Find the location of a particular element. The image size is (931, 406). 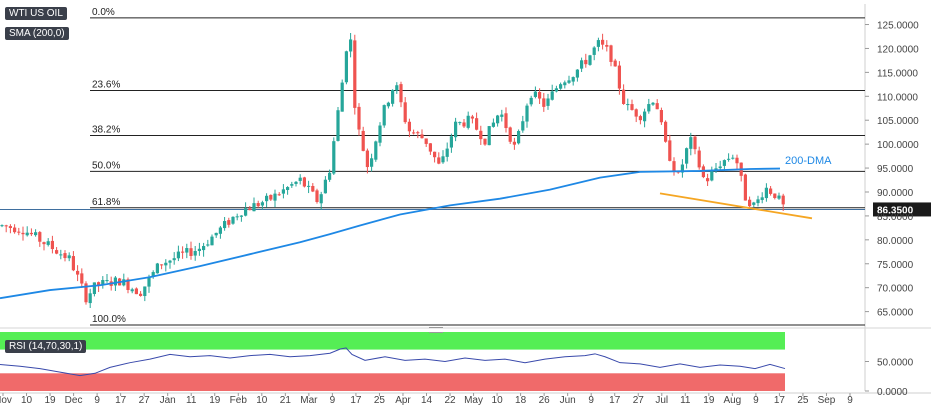

price-tick-label: 105.0000 is located at coordinates (898, 121).